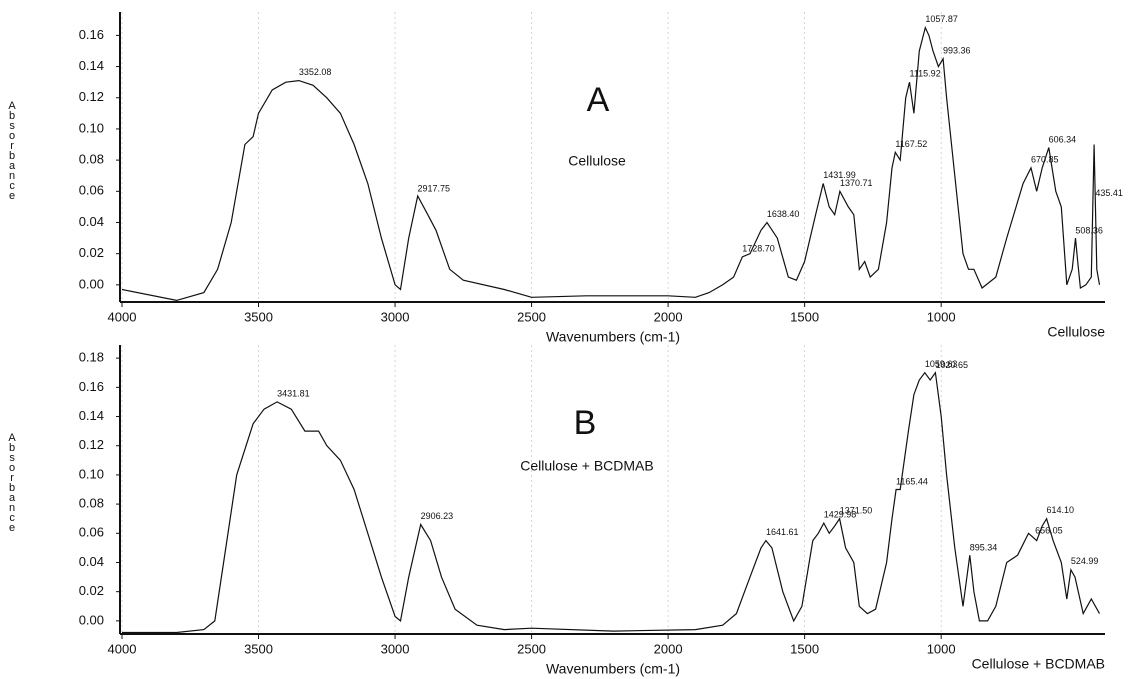 Image resolution: width=1128 pixels, height=679 pixels. I want to click on peak-label: 1167.52, so click(911, 144).